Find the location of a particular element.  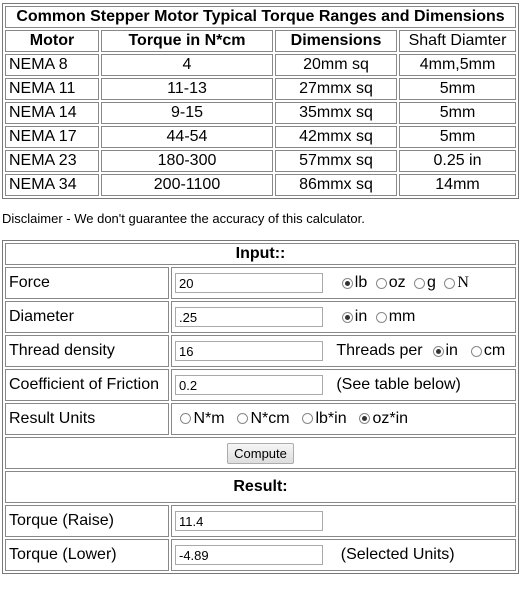

shaft-cell: 4mm,5mm is located at coordinates (457, 65).